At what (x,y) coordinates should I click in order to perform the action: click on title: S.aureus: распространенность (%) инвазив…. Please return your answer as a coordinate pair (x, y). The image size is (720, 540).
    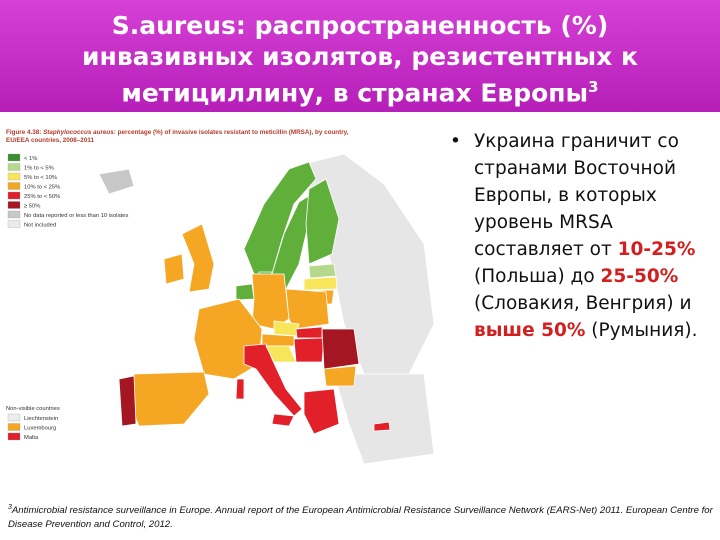
    Looking at the image, I should click on (360, 59).